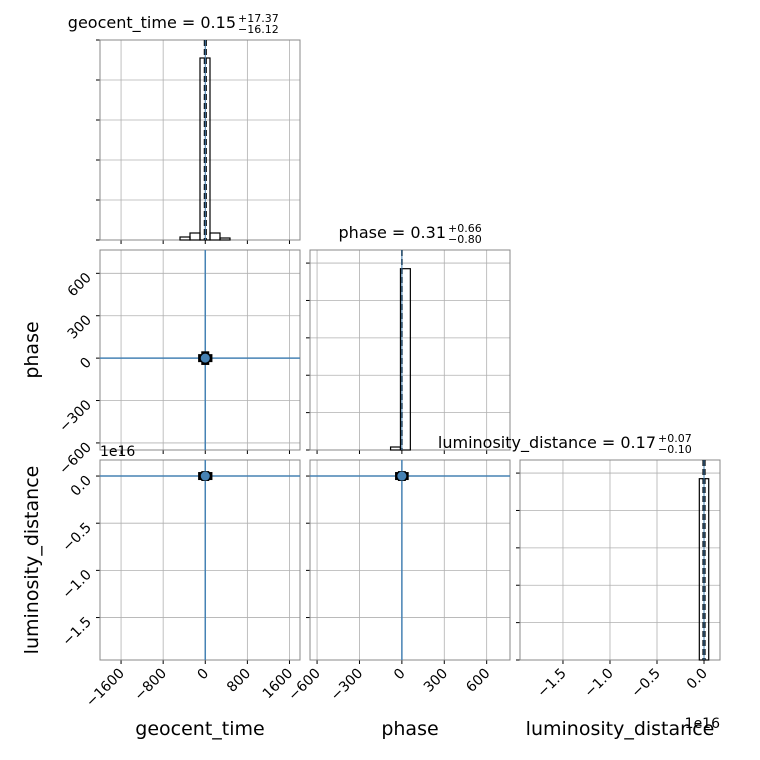 This screenshot has width=760, height=760. I want to click on x-axis-label: luminosity_distance, so click(620, 729).